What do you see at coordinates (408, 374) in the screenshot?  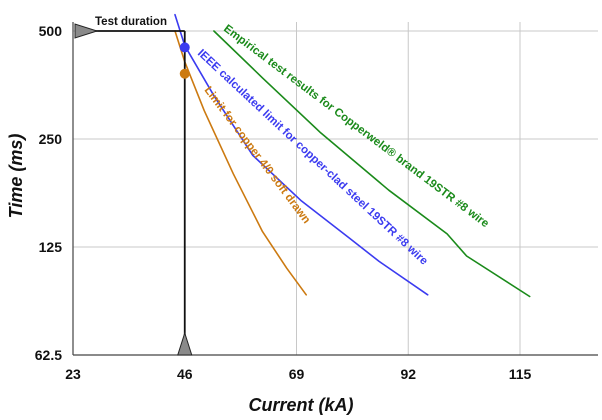 I see `x-tick-label: 92` at bounding box center [408, 374].